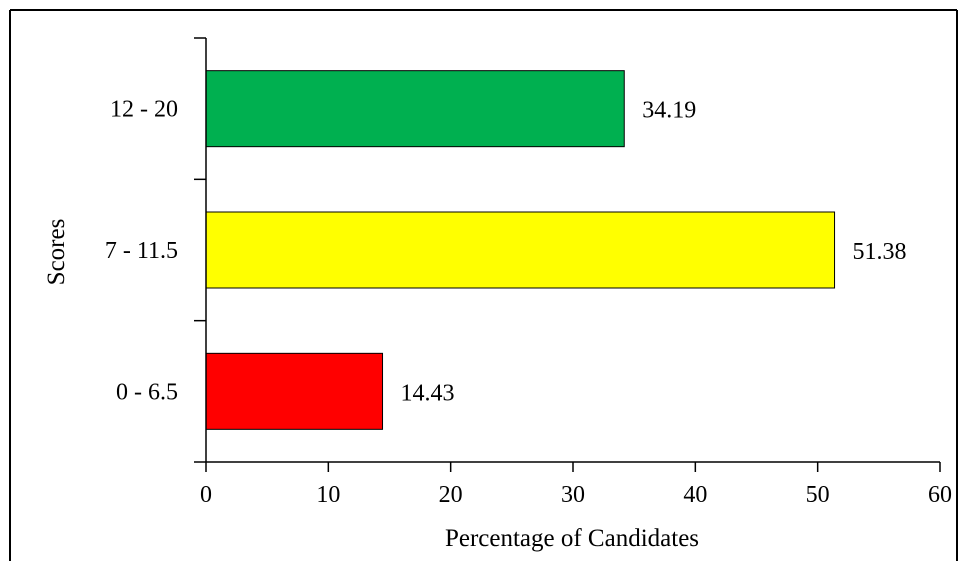 The width and height of the screenshot is (963, 566). Describe the element at coordinates (328, 495) in the screenshot. I see `x-tick-label: 10` at that location.